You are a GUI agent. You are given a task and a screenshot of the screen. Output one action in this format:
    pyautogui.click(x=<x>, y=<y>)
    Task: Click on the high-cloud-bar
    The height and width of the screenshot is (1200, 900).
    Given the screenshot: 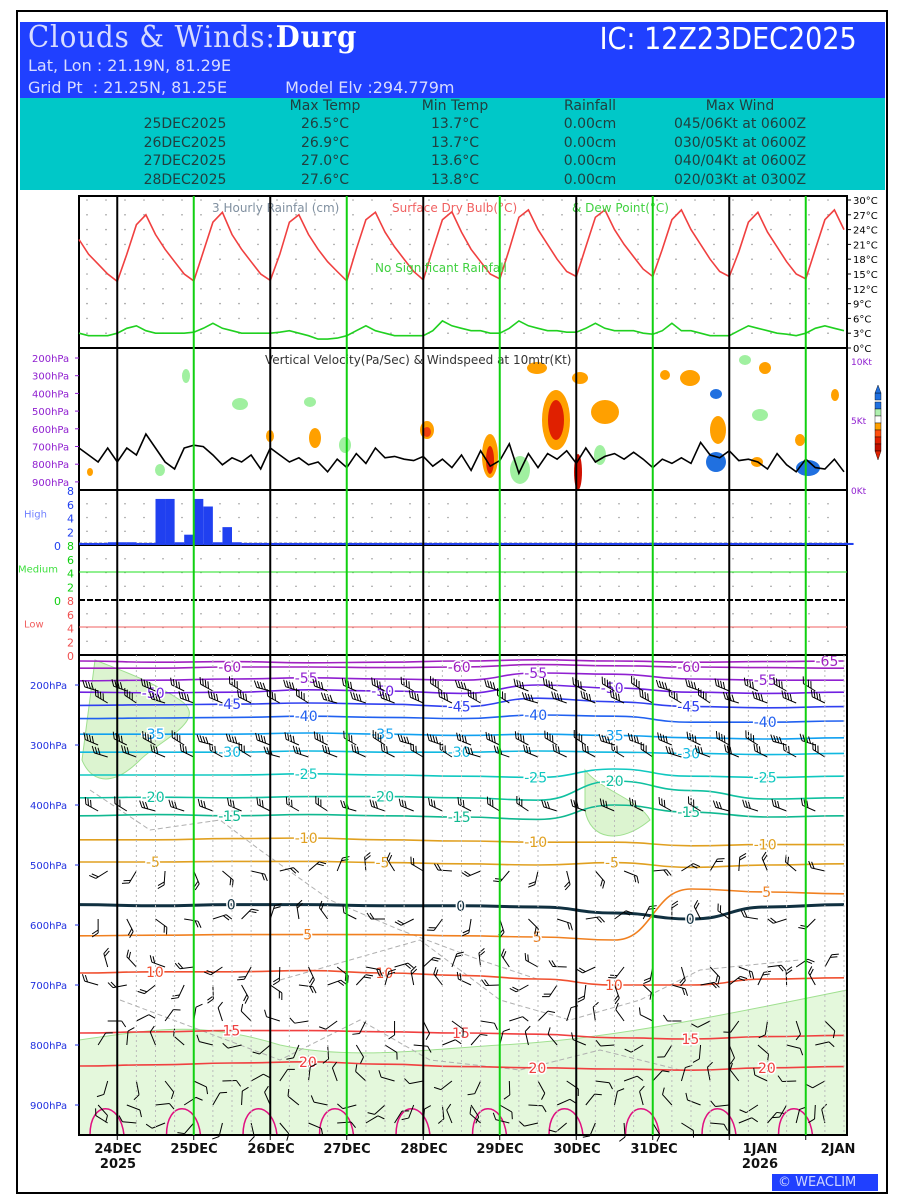 What is the action you would take?
    pyautogui.click(x=351, y=543)
    